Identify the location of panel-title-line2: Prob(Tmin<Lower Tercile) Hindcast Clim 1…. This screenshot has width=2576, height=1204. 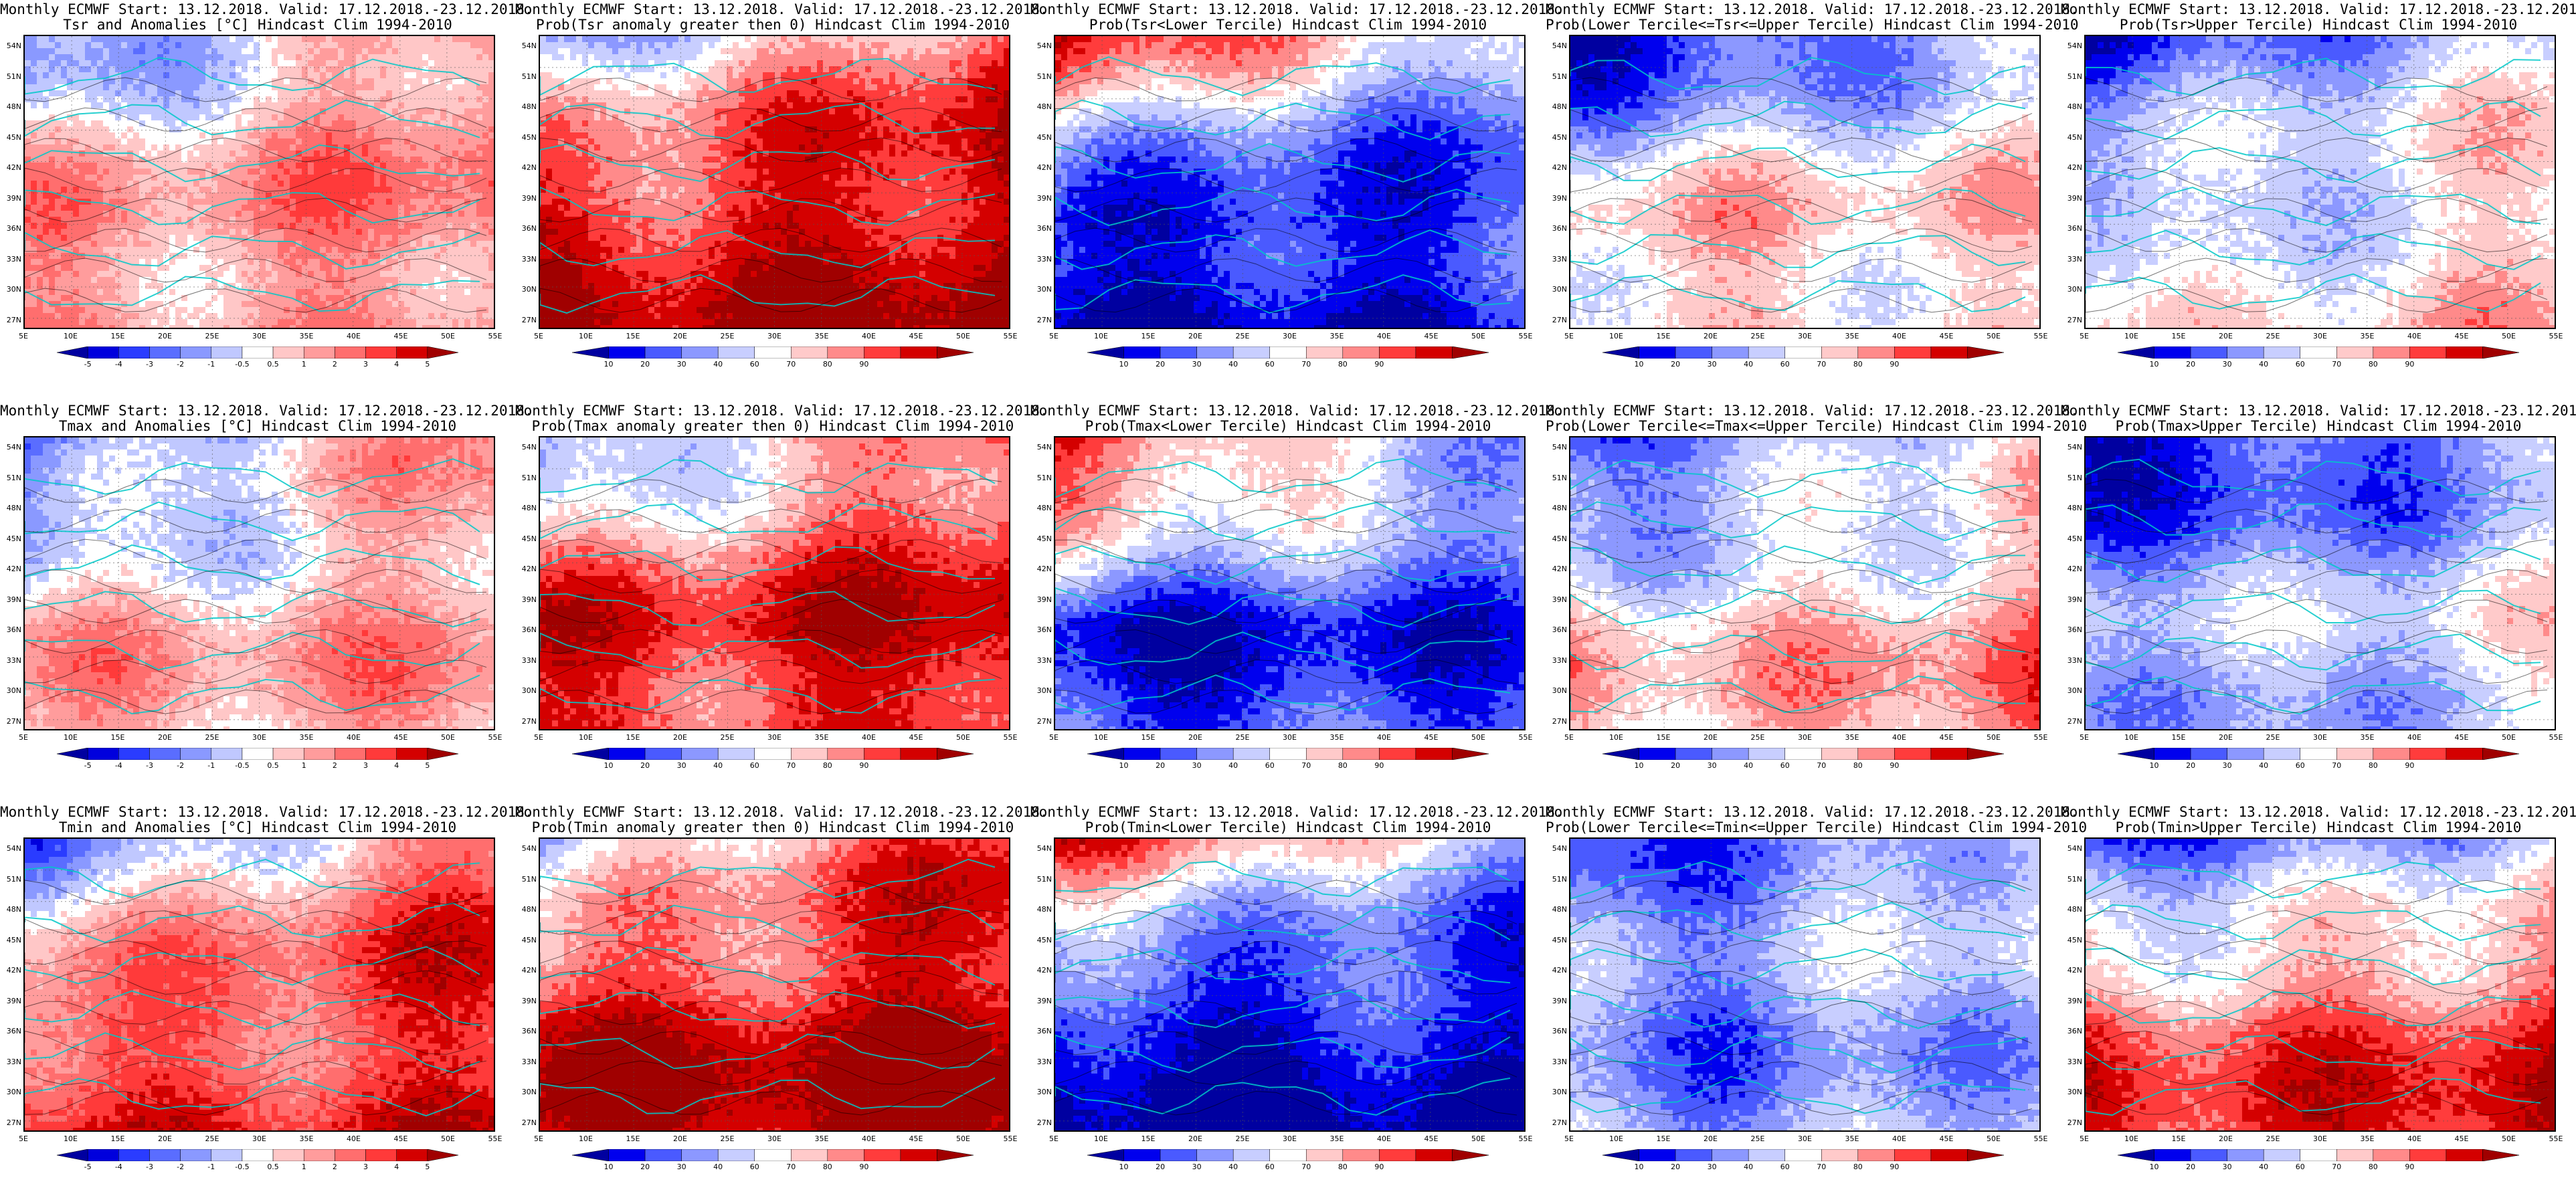
(1288, 827).